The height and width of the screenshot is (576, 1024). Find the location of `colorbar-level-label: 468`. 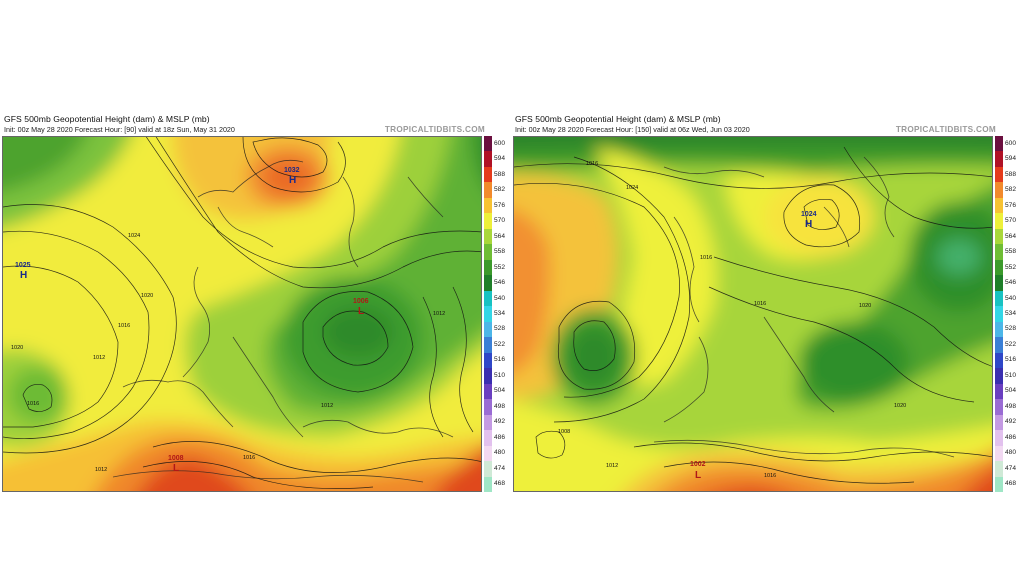

colorbar-level-label: 468 is located at coordinates (500, 484).